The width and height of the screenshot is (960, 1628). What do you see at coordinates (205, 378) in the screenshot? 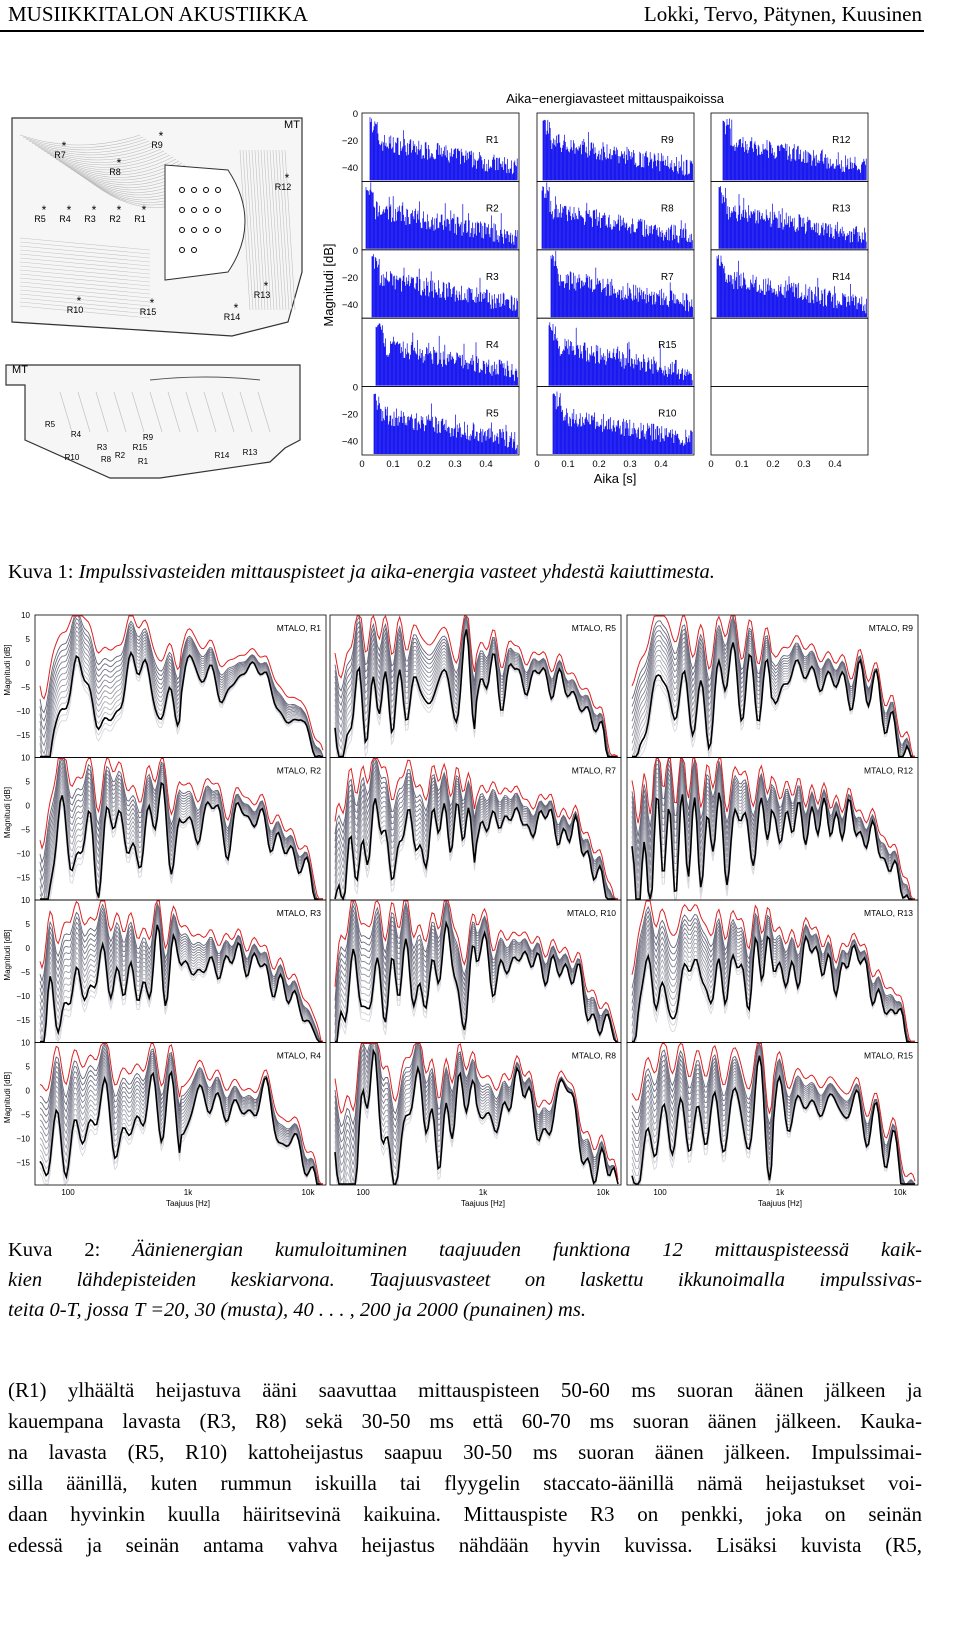
I see `balcony` at bounding box center [205, 378].